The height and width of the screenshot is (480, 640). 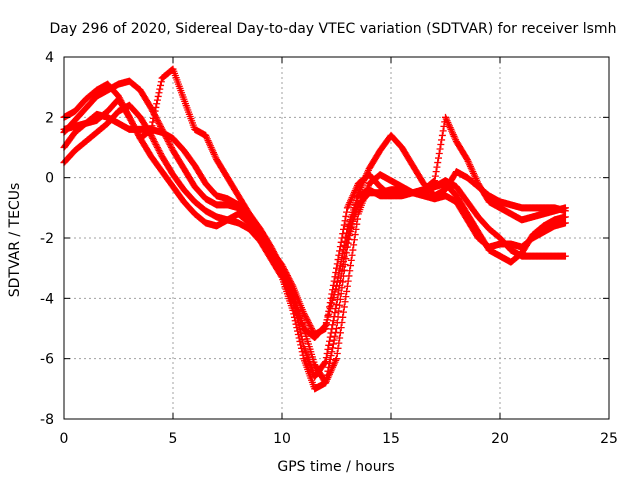 I want to click on x-tick-label: 10, so click(x=282, y=439).